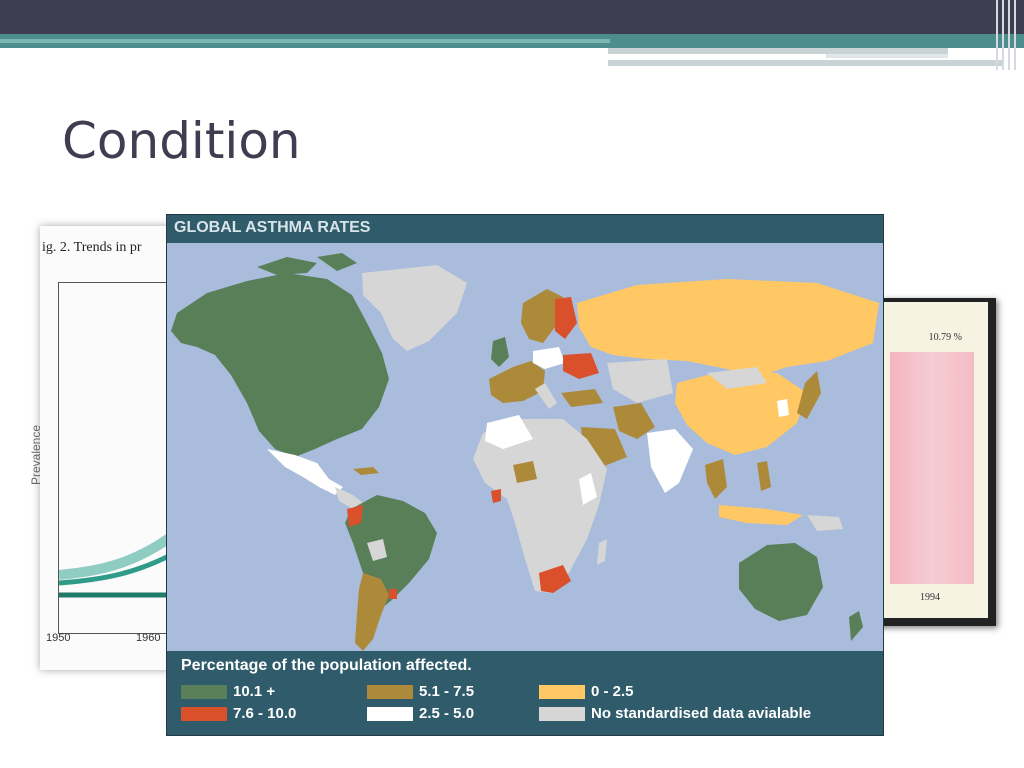 The height and width of the screenshot is (768, 1024). I want to click on new-guinea, so click(825, 523).